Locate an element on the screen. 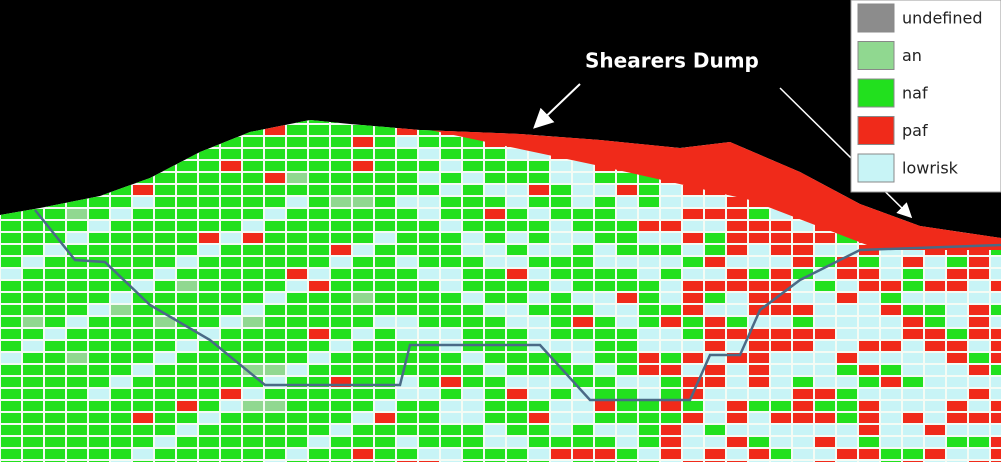 Image resolution: width=1001 pixels, height=462 pixels. legend-label: lowrisk is located at coordinates (930, 168).